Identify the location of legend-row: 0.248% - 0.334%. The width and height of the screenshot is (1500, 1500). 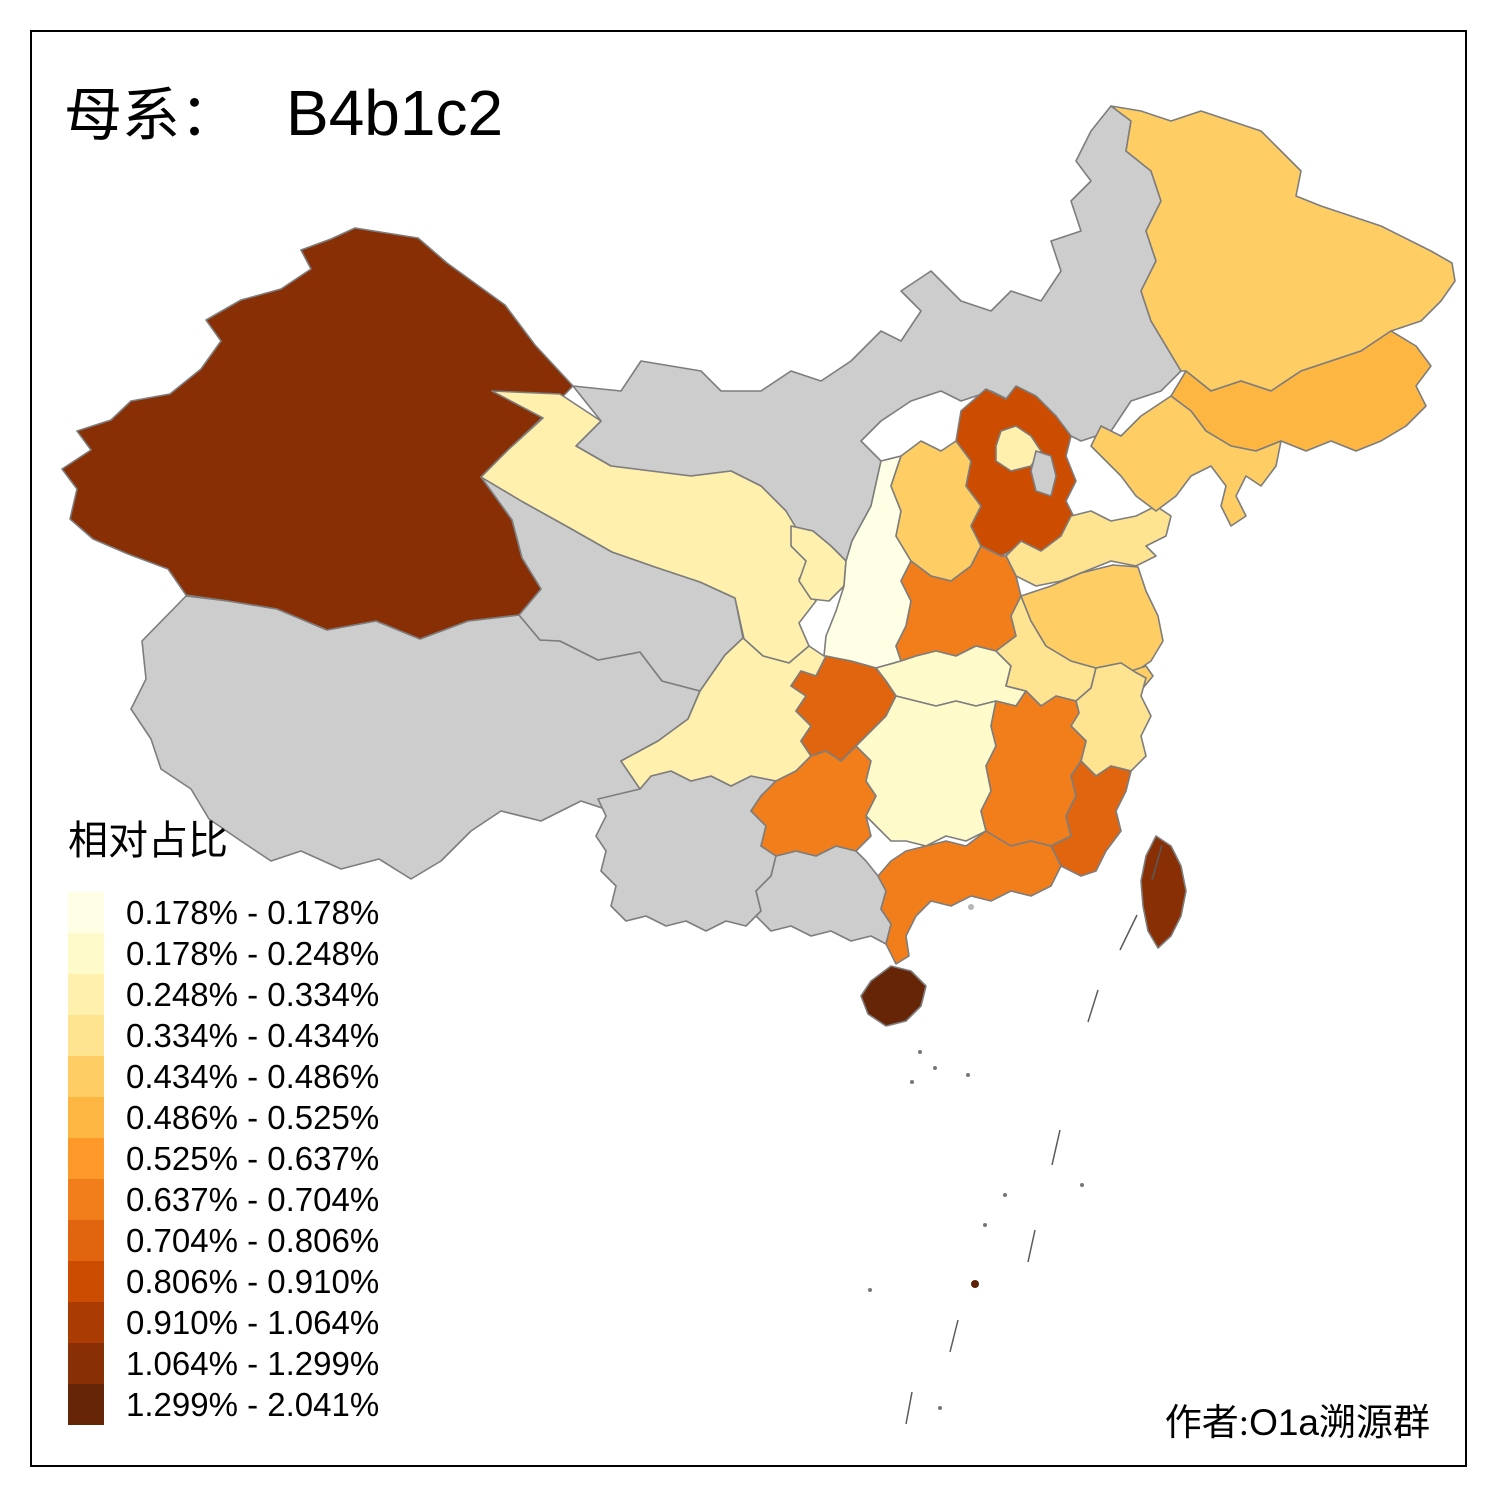
(278, 994).